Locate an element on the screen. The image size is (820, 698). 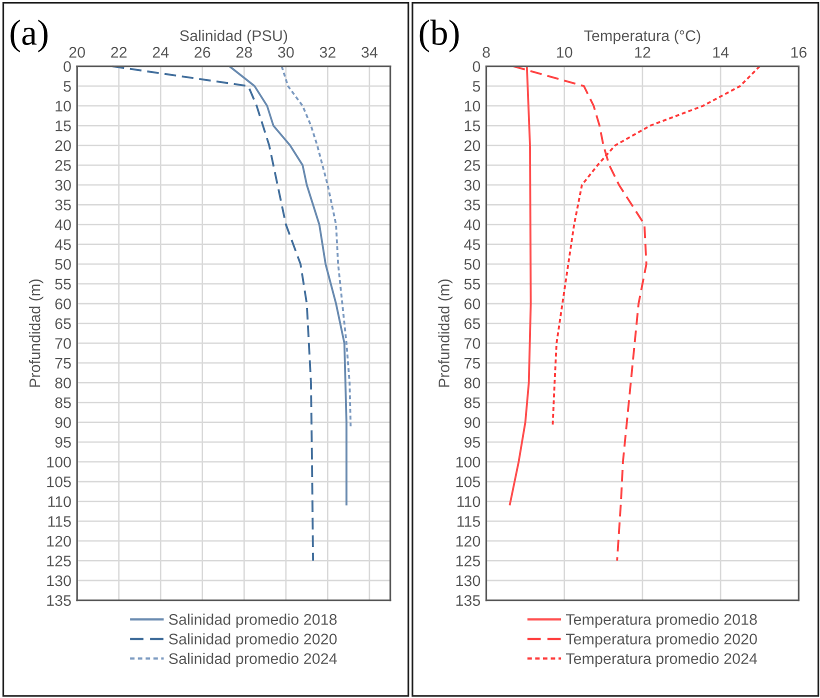
x-tick-label: 30 is located at coordinates (286, 52).